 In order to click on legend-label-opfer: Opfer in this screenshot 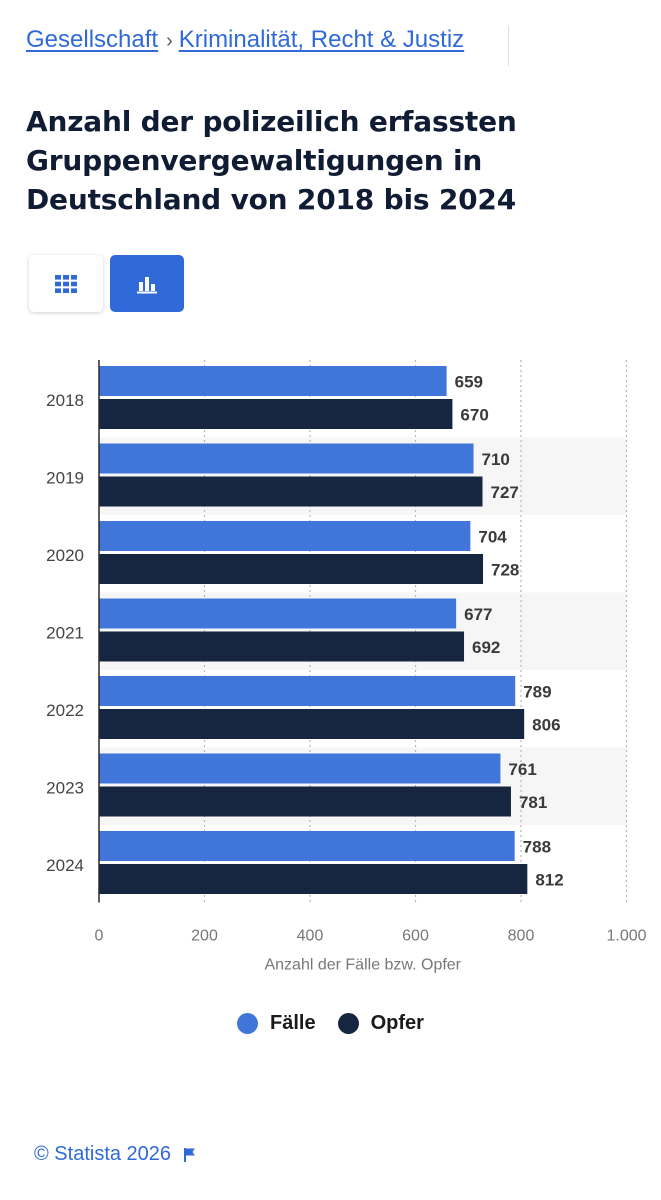, I will do `click(397, 1023)`.